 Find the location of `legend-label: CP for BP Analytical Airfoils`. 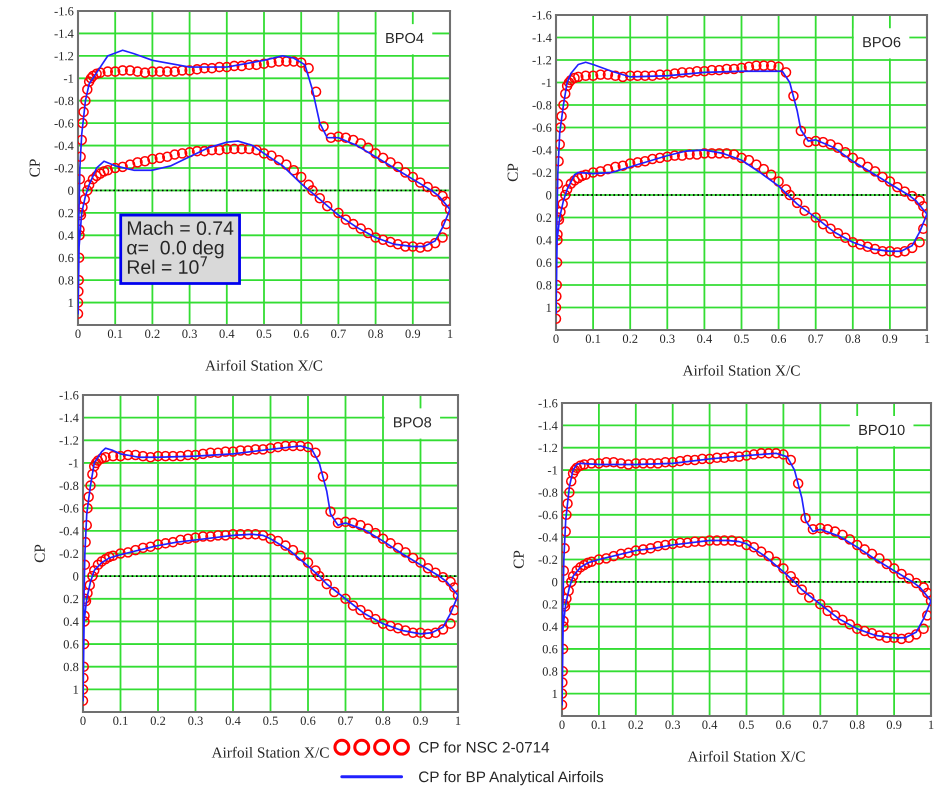

legend-label: CP for BP Analytical Airfoils is located at coordinates (511, 778).